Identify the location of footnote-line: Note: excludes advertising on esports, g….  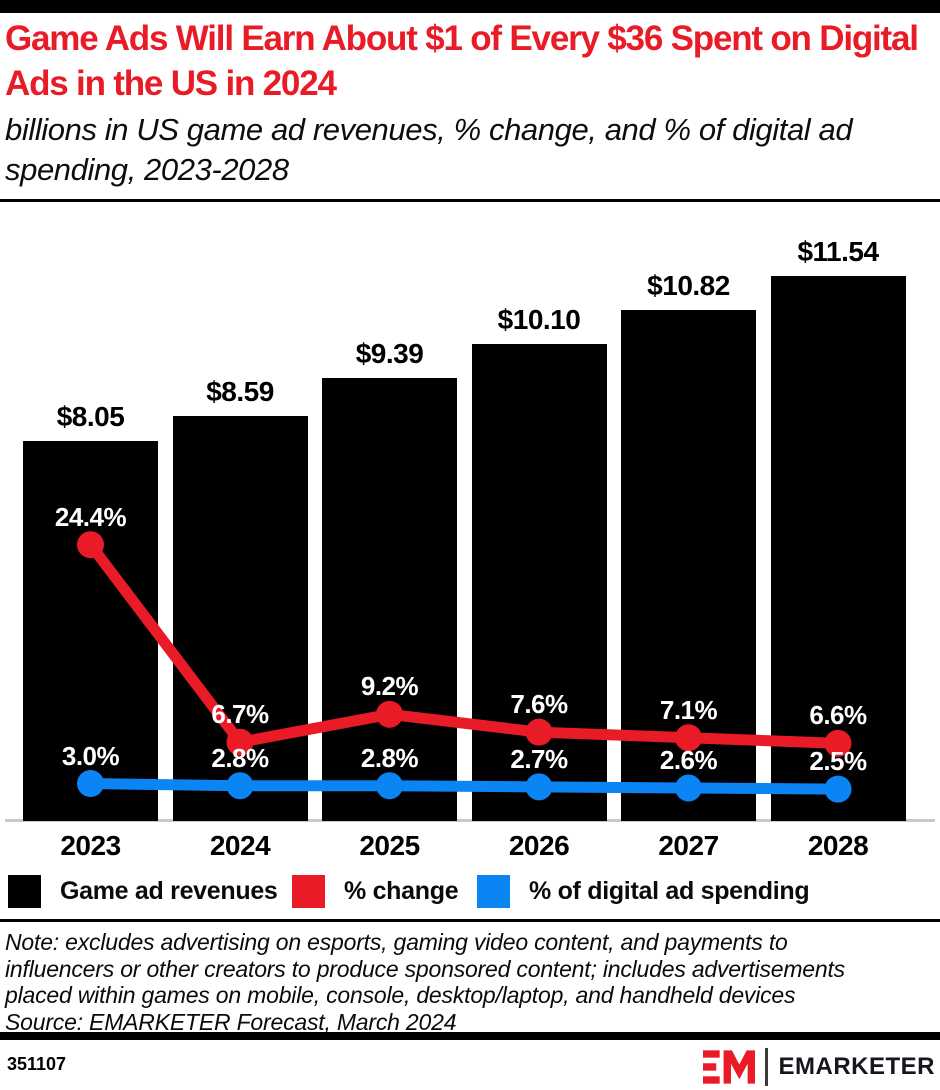
(396, 942).